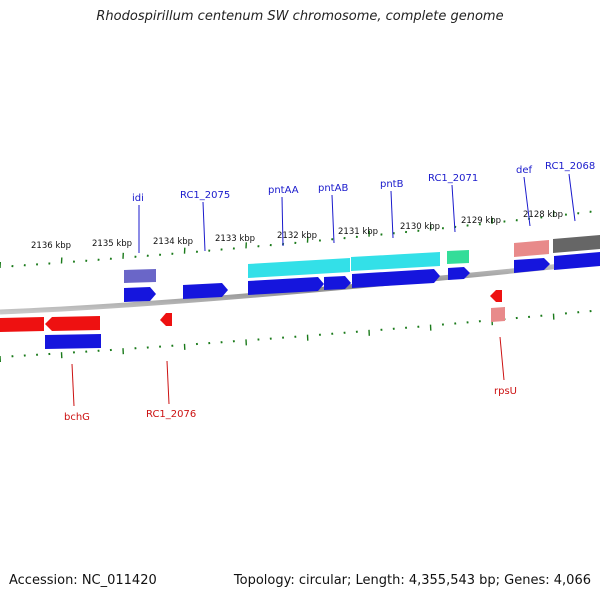 This screenshot has width=600, height=600. I want to click on pntab-cds-arrow, so click(337, 283).